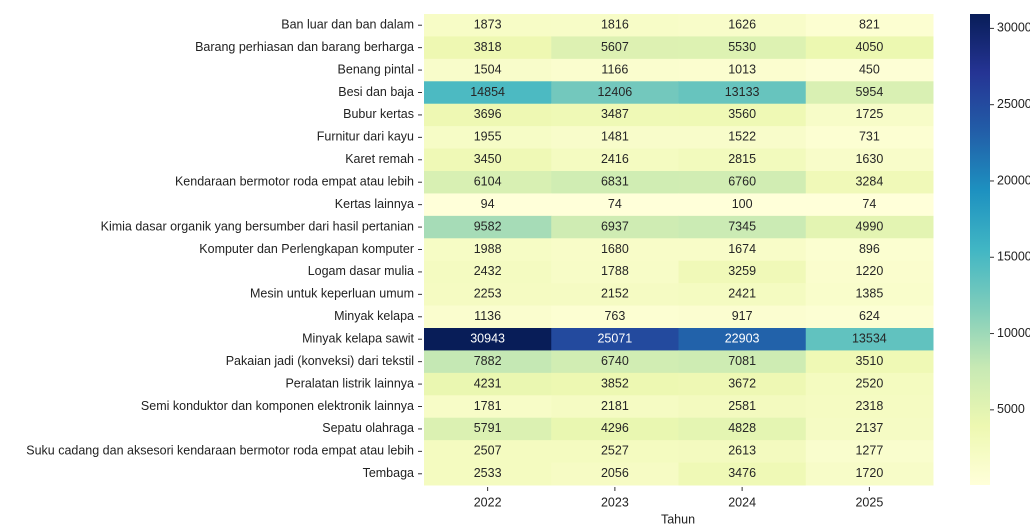  I want to click on cell-label: 12406, so click(614, 92).